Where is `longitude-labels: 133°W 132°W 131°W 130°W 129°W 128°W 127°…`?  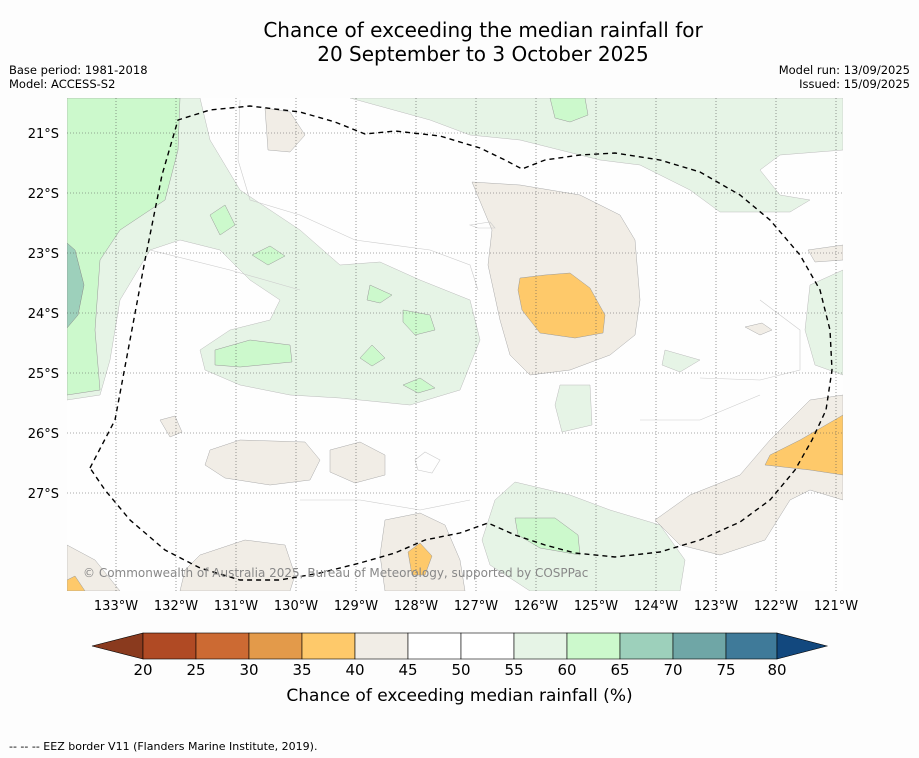
longitude-labels: 133°W 132°W 131°W 130°W 129°W 128°W 127°… is located at coordinates (476, 606).